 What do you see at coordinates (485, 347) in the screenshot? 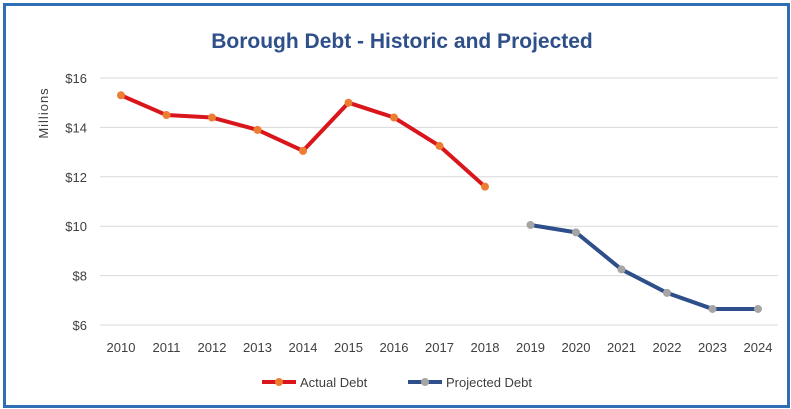
I see `x-tick-label-2018: 2018` at bounding box center [485, 347].